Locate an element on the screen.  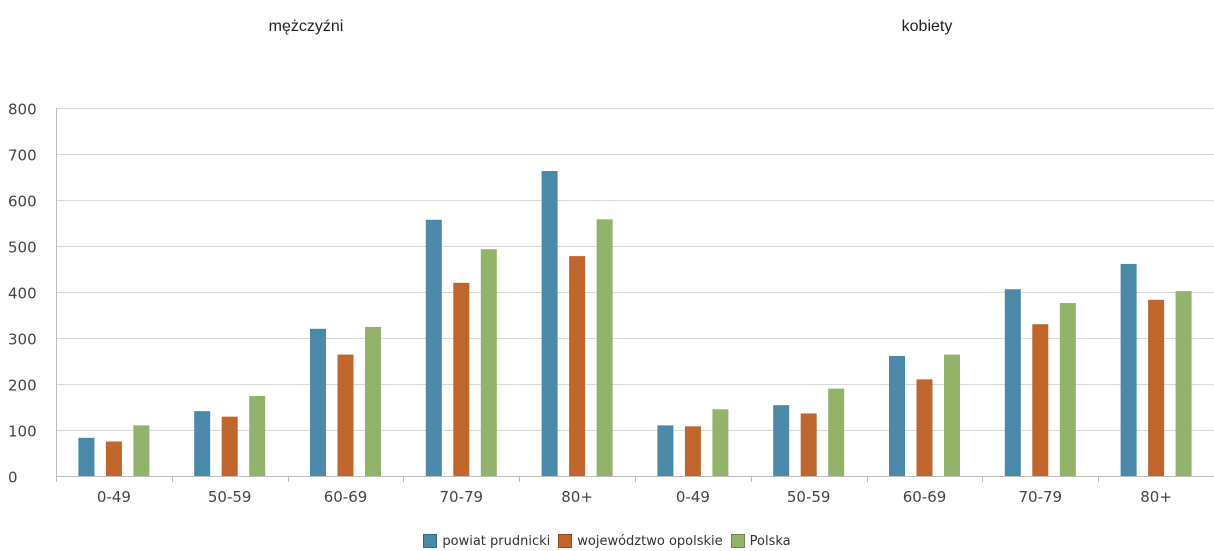
legend-item-powiat: powiat prudnicki is located at coordinates (486, 541).